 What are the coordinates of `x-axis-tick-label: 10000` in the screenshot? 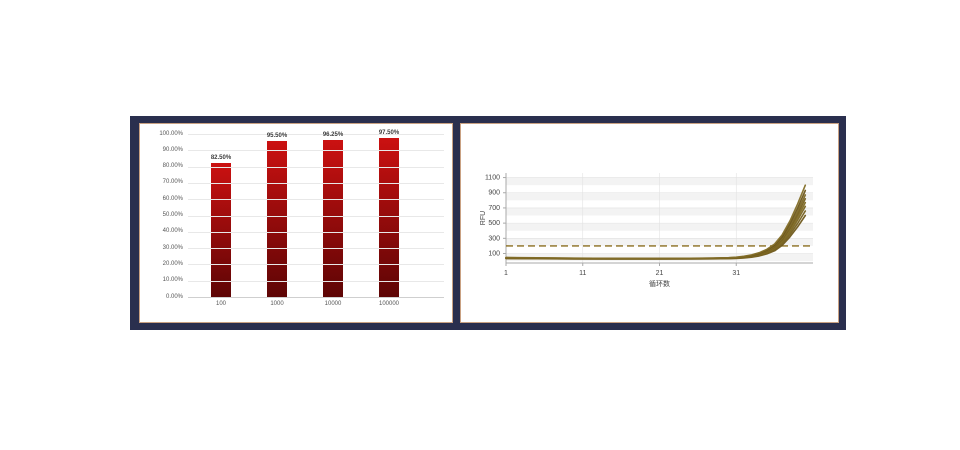 It's located at (333, 304).